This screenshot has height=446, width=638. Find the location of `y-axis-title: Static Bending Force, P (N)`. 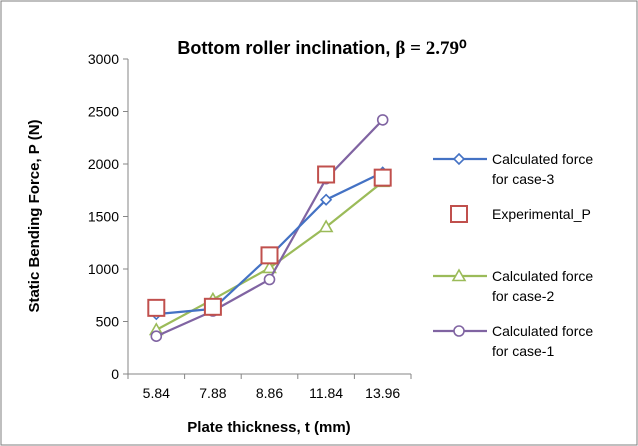

y-axis-title: Static Bending Force, P (N) is located at coordinates (34, 215).